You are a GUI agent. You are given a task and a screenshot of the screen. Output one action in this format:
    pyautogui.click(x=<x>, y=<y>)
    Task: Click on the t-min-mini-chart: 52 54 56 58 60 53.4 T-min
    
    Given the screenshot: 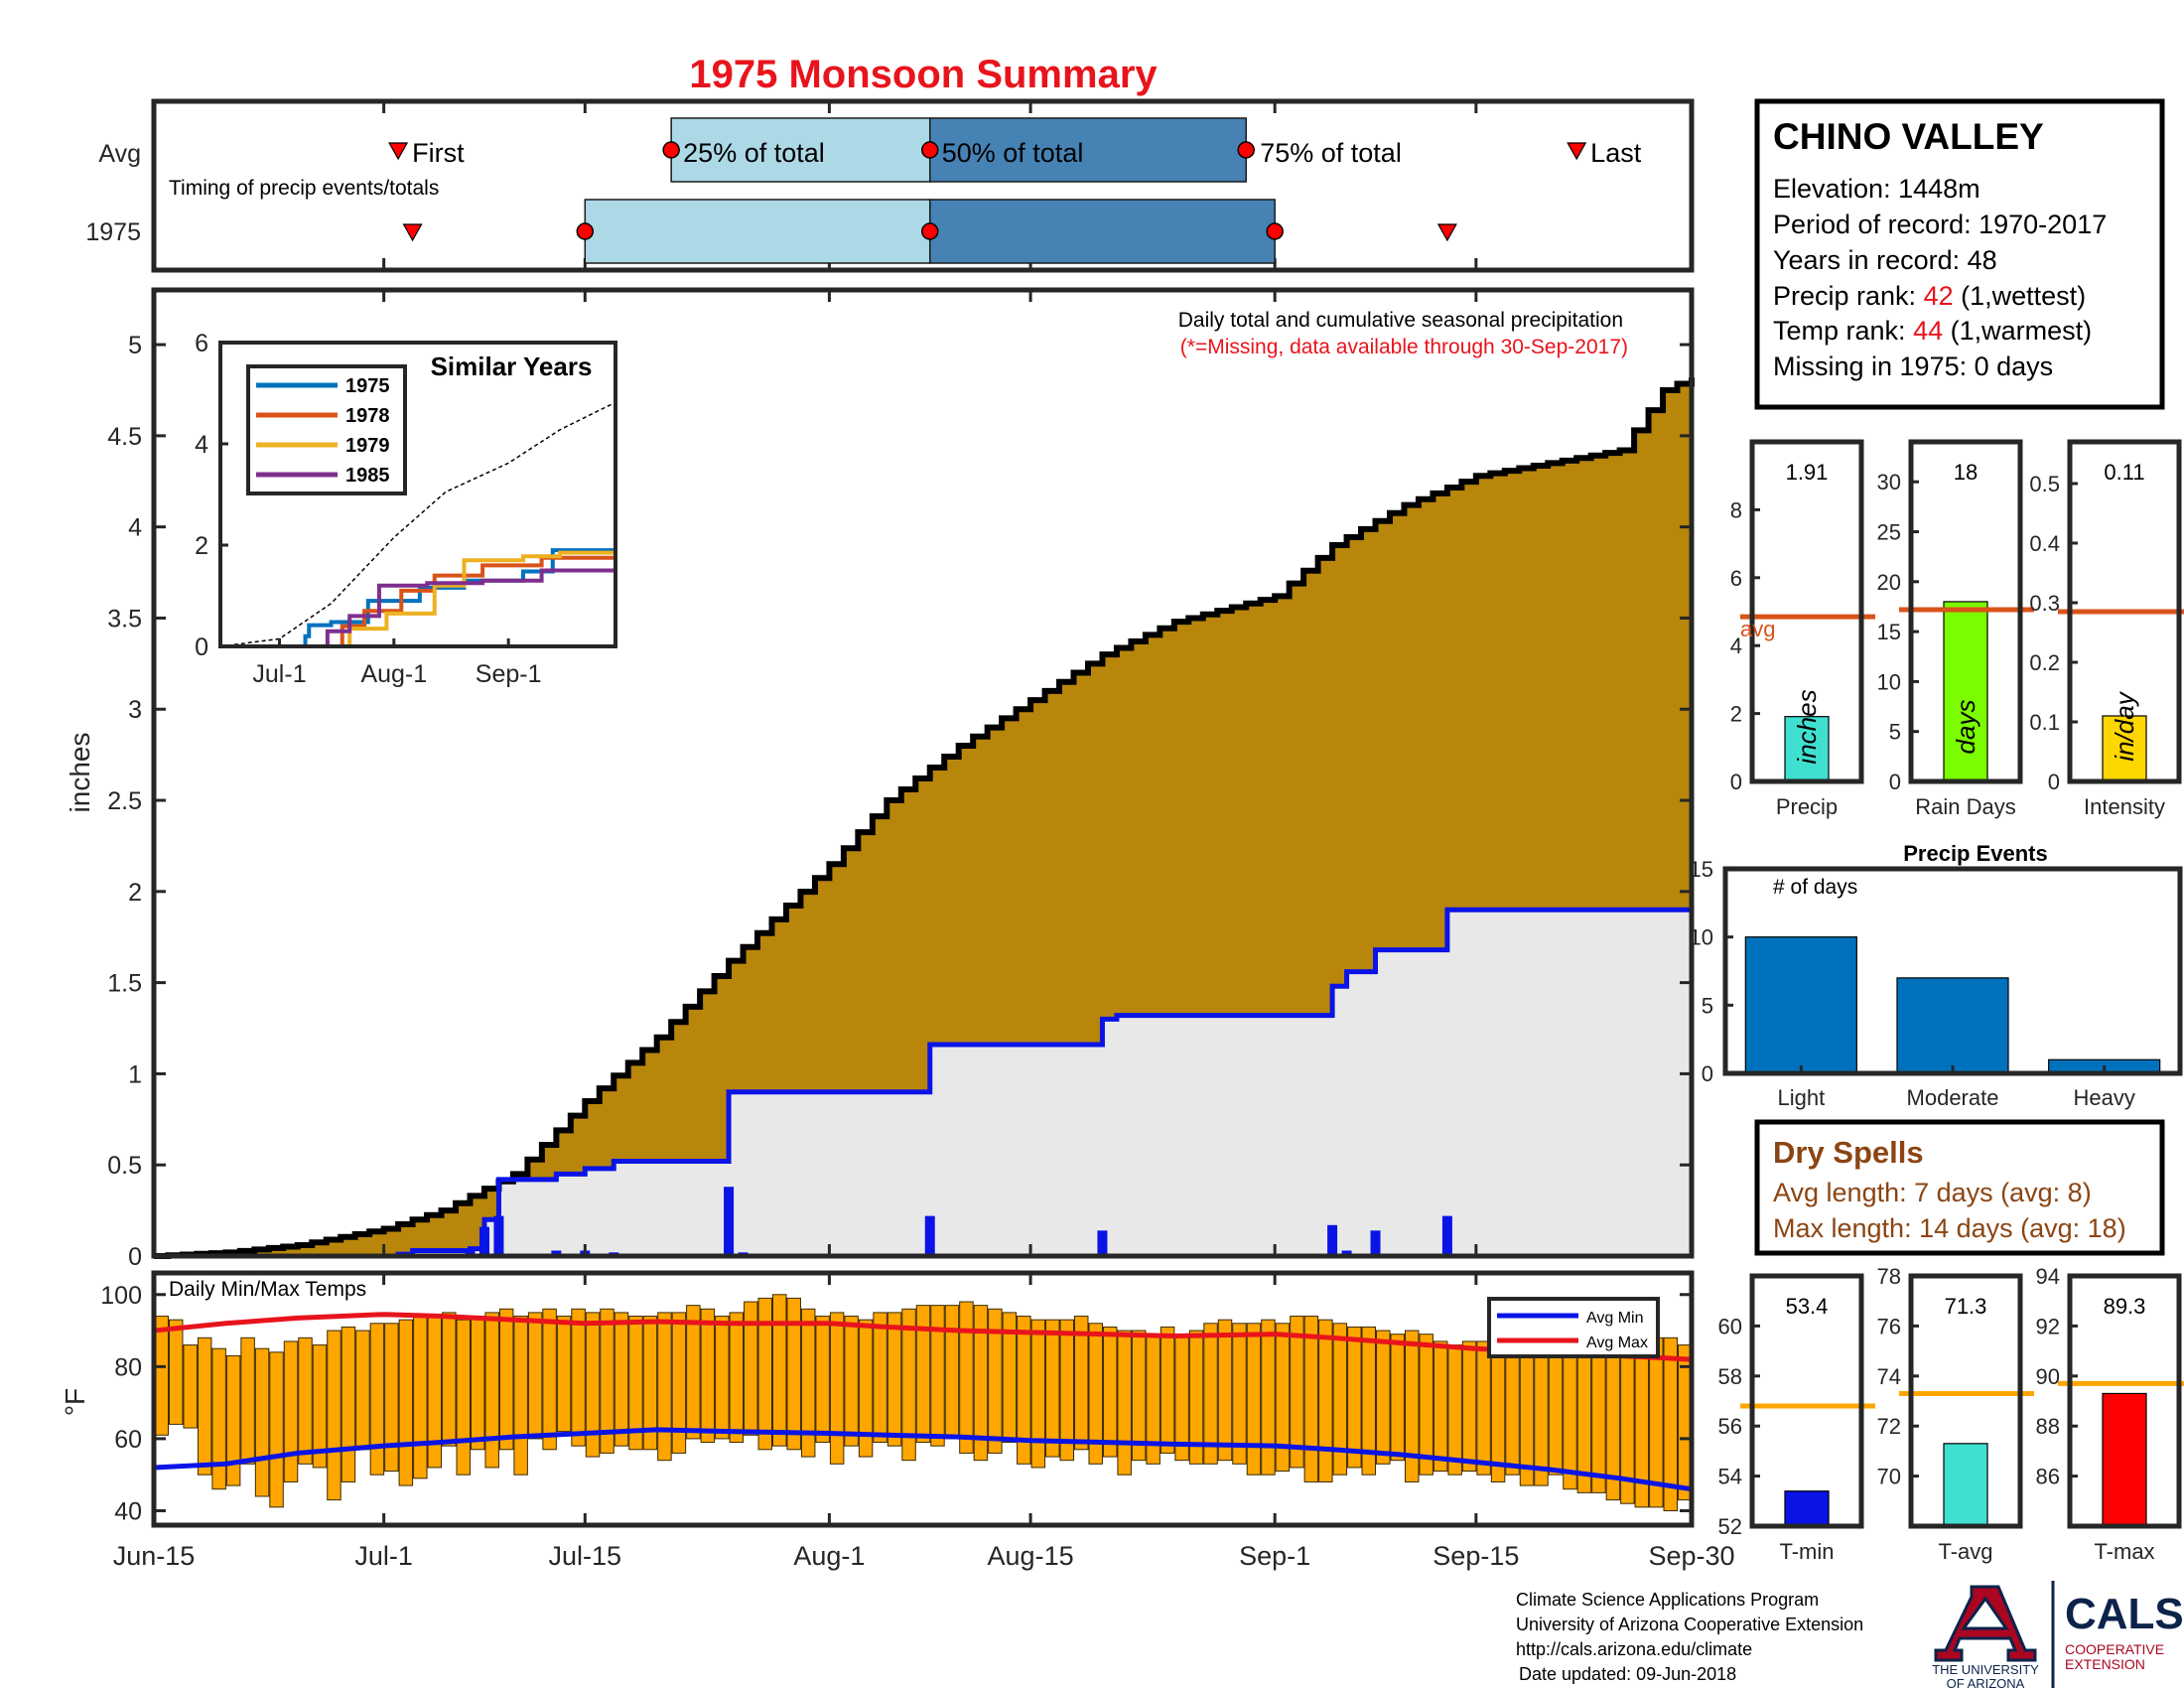 What is the action you would take?
    pyautogui.click(x=1796, y=1418)
    